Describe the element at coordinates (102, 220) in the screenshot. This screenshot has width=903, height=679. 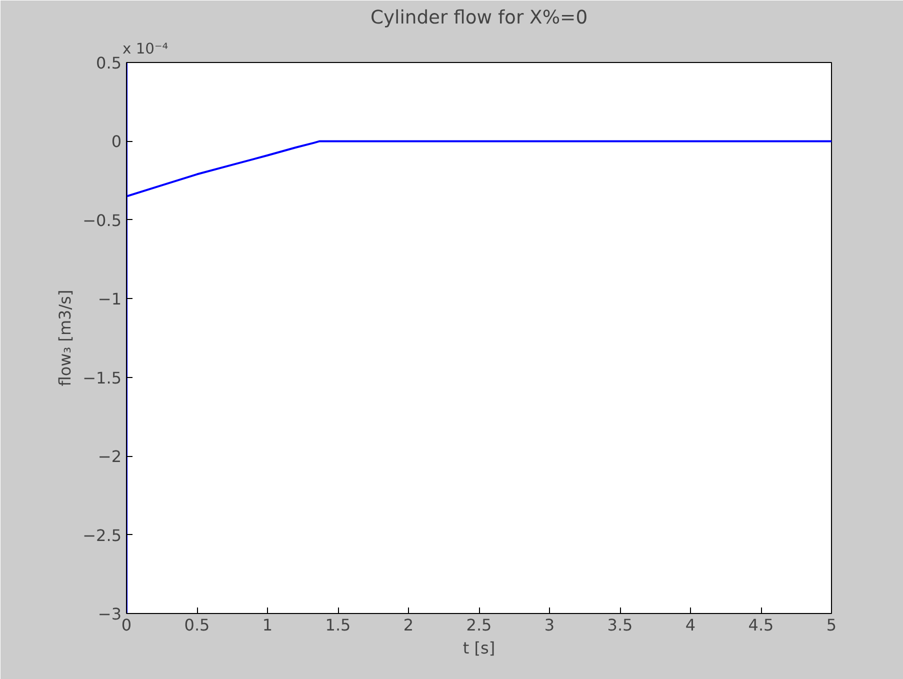
I see `y-tick-label: −0.5` at that location.